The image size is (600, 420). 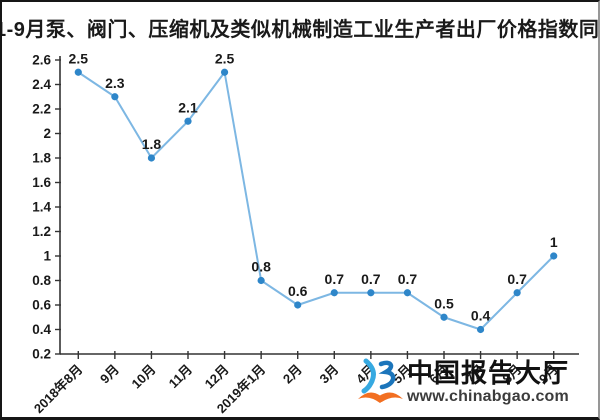 I want to click on data-point-label: 1.8, so click(x=152, y=144).